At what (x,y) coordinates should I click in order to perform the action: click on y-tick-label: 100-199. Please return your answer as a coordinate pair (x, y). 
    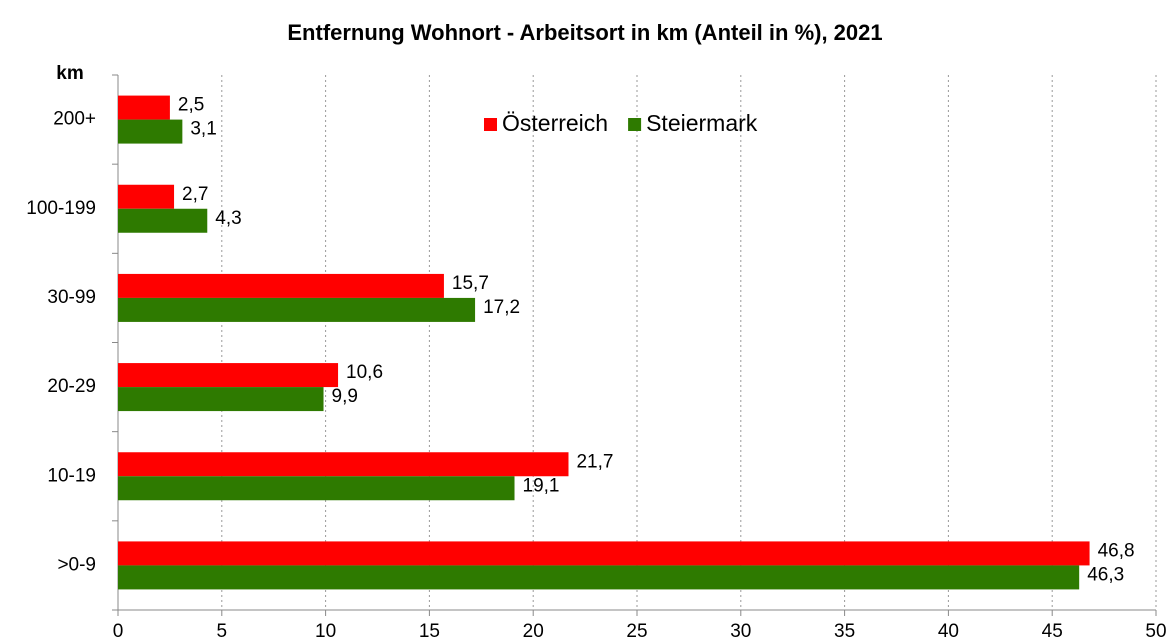
    Looking at the image, I should click on (61, 208).